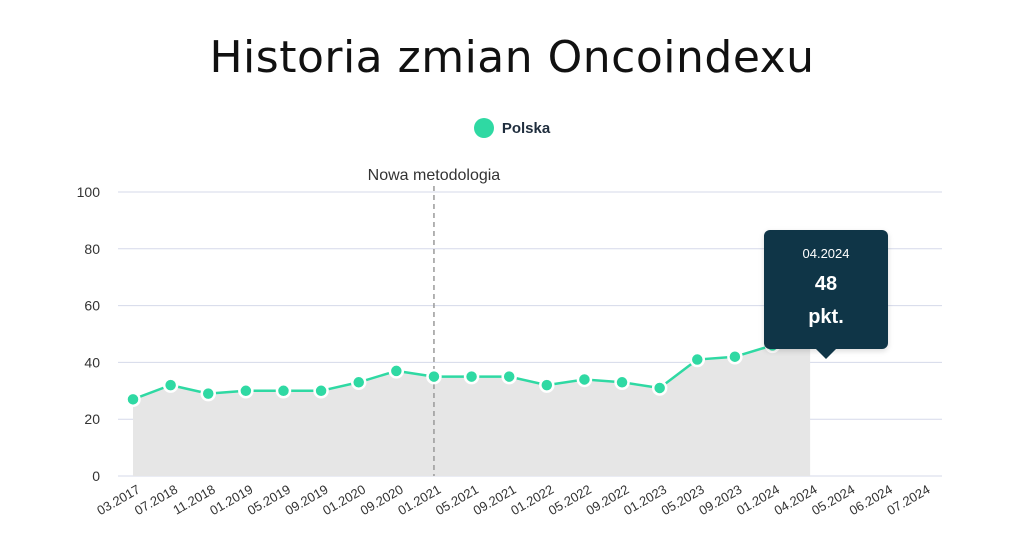 The width and height of the screenshot is (1024, 559). Describe the element at coordinates (826, 317) in the screenshot. I see `tooltip-unit: pkt.` at that location.